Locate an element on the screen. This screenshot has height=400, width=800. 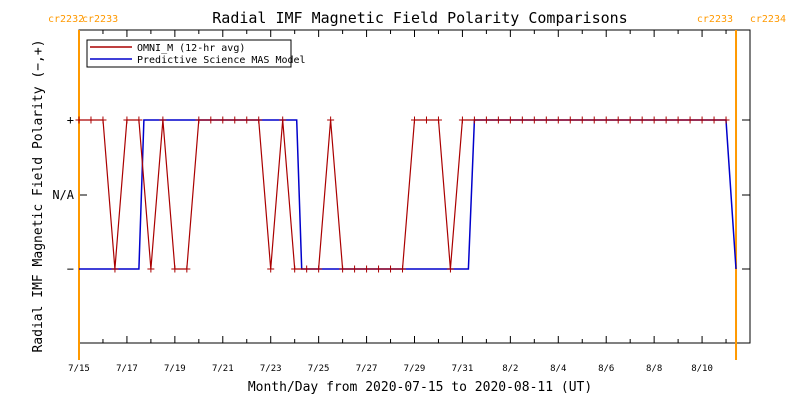
legend-label-model: Predictive Science MAS Model is located at coordinates (221, 60).